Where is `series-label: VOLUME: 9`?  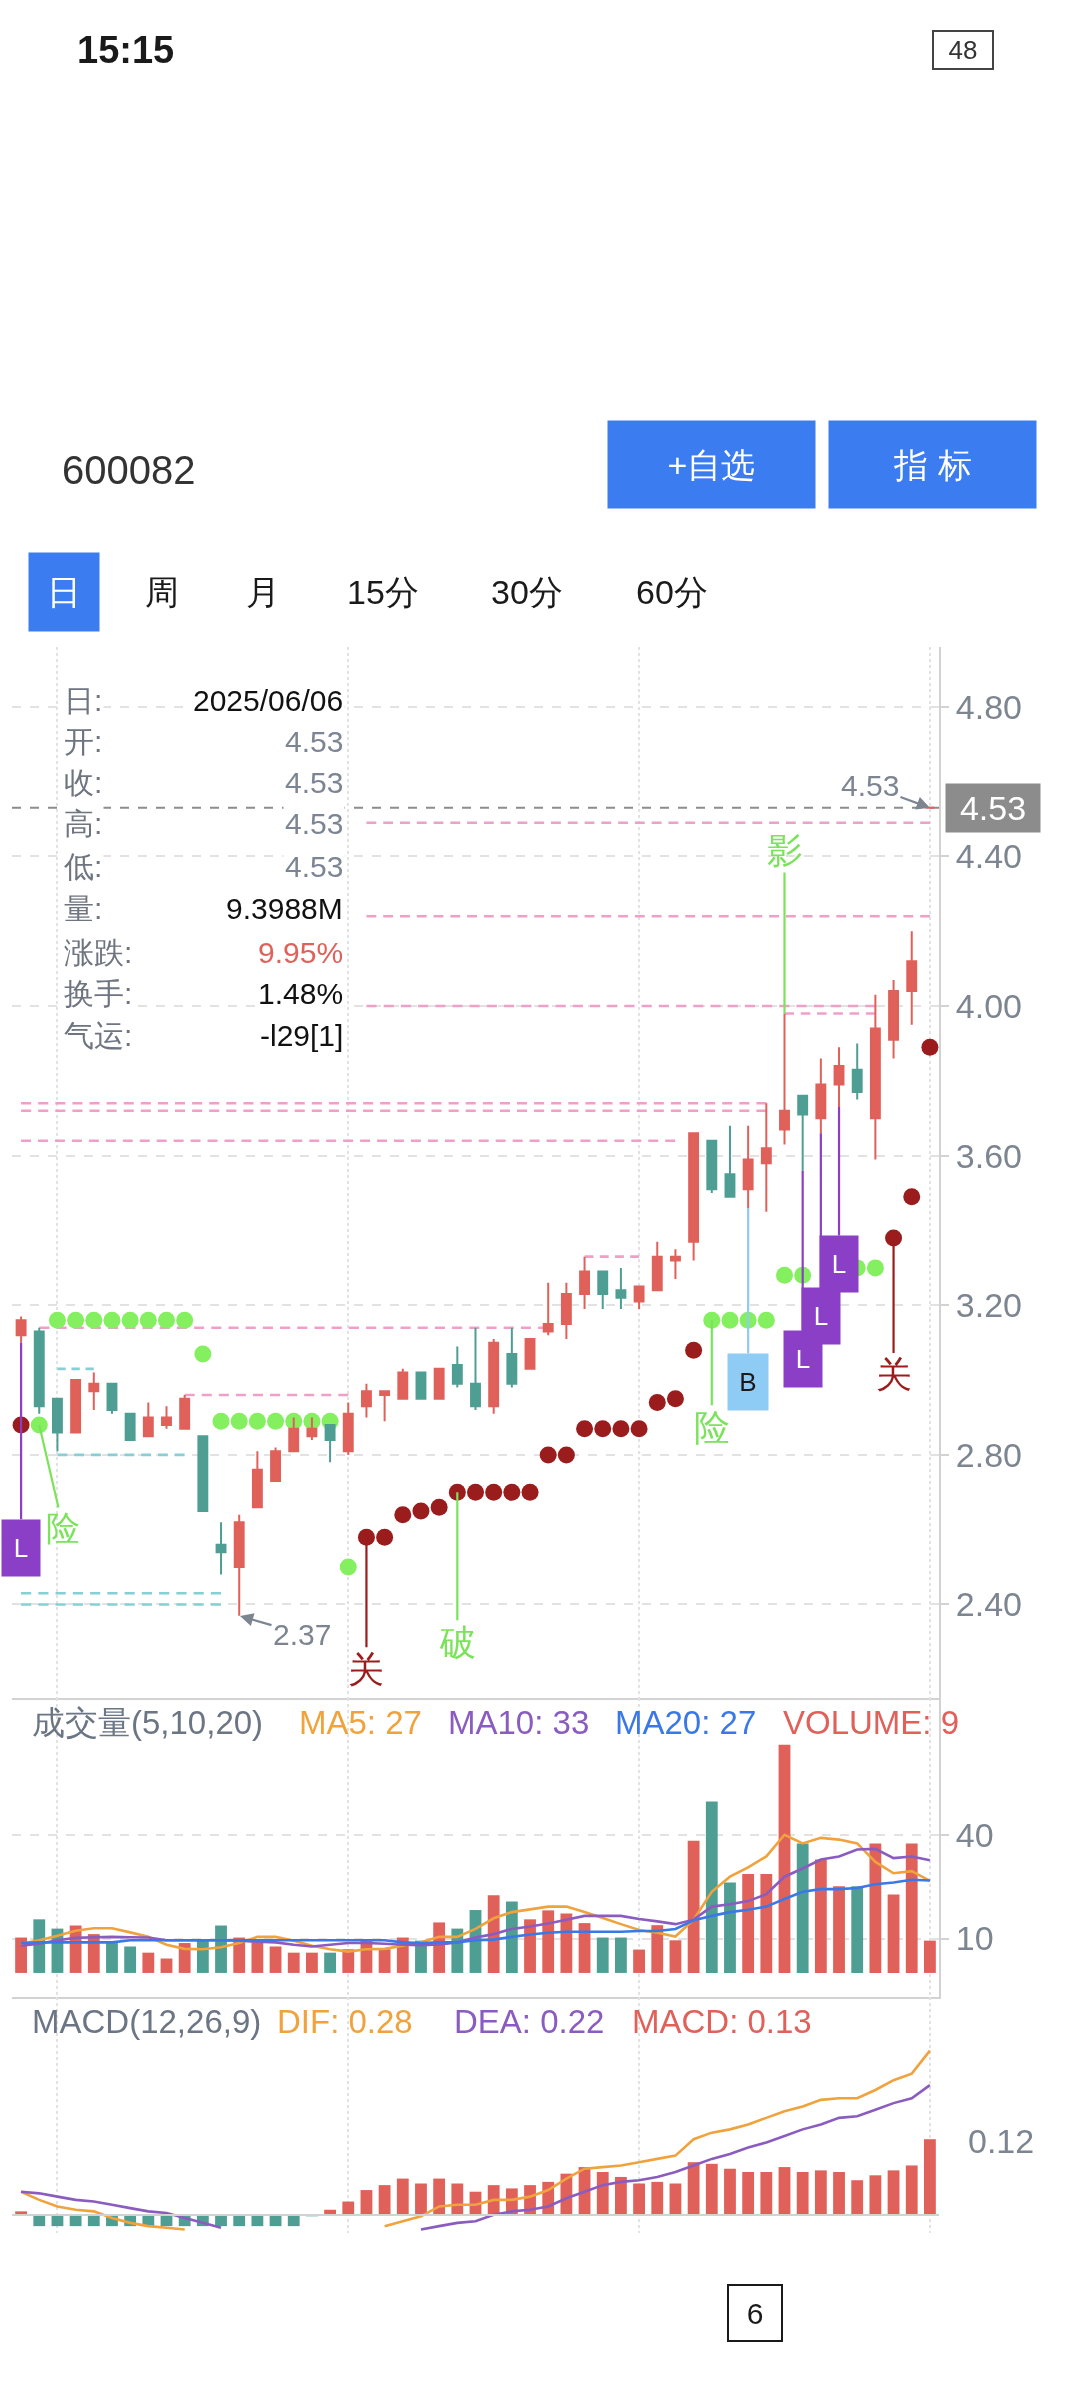 series-label: VOLUME: 9 is located at coordinates (871, 1722).